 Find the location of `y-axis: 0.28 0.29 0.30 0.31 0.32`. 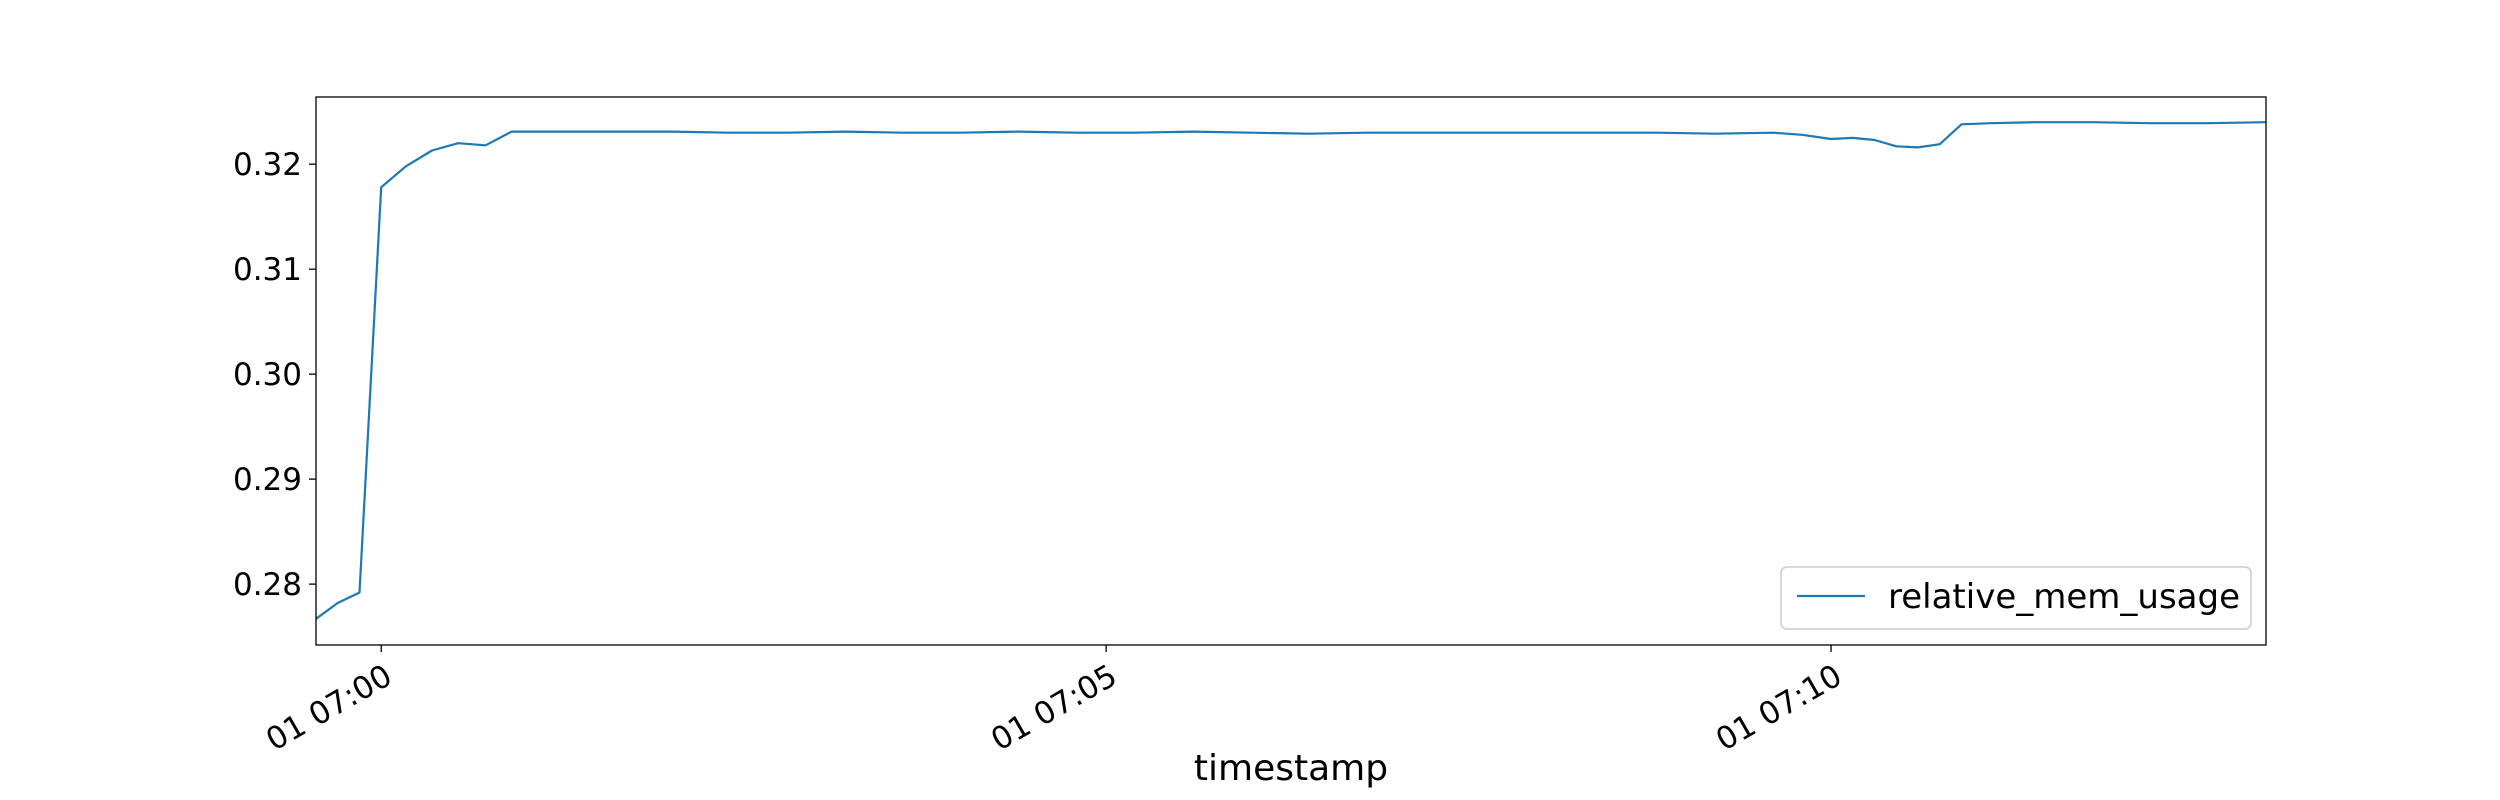

y-axis: 0.28 0.29 0.30 0.31 0.32 is located at coordinates (274, 375).